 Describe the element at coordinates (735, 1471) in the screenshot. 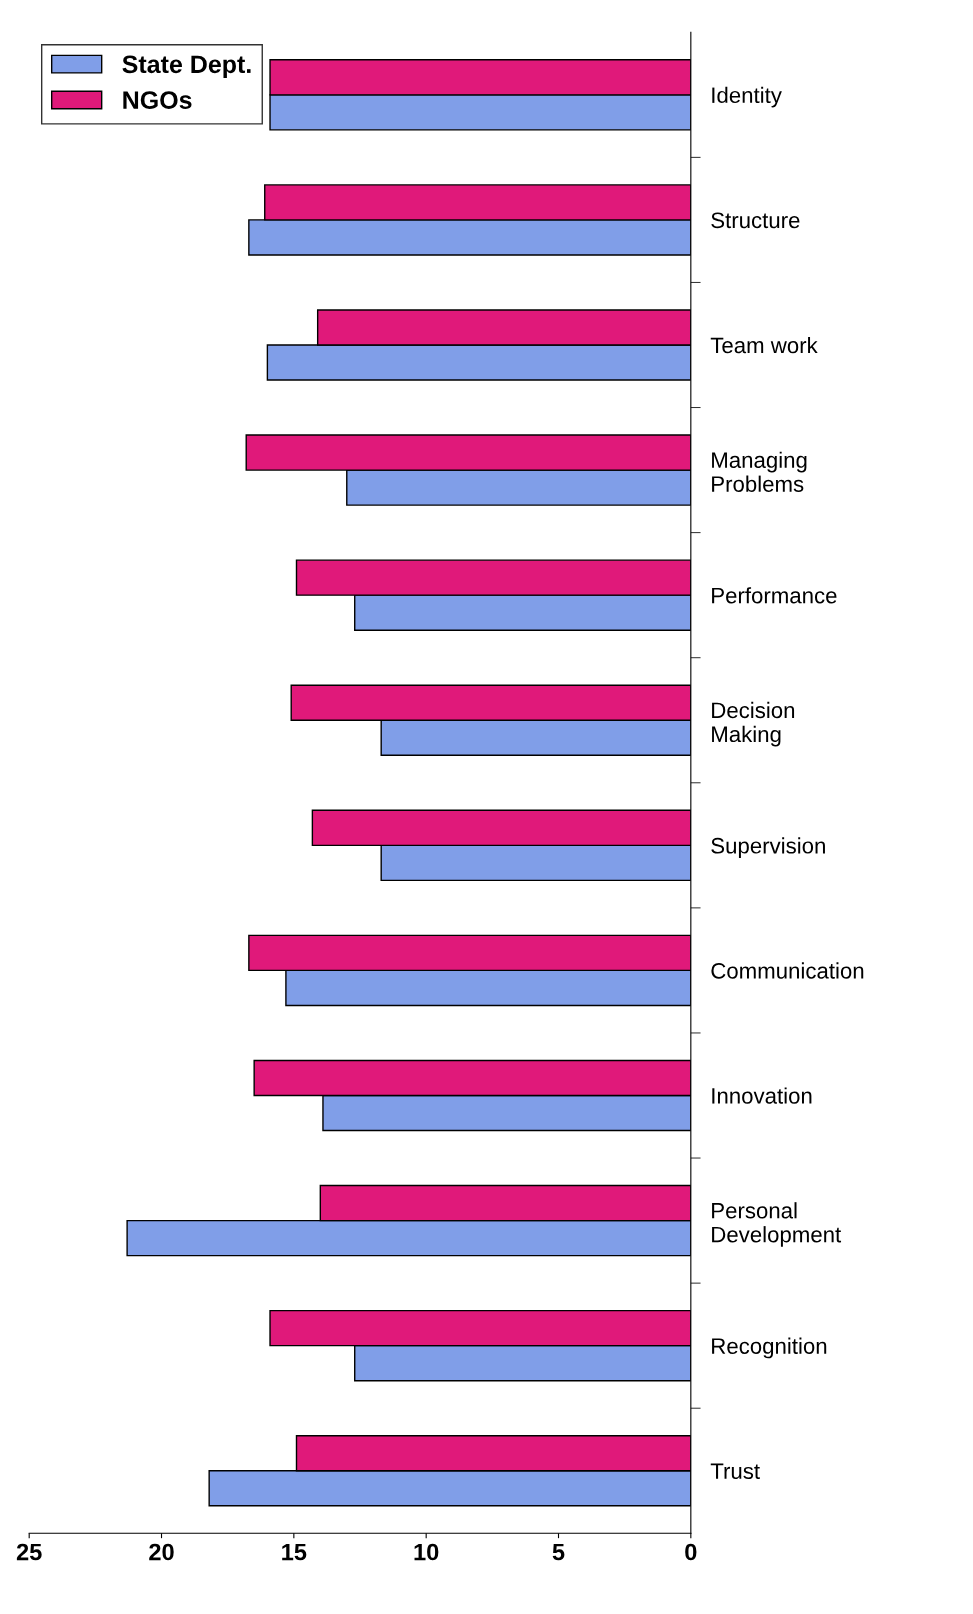

I see `y-tick-label: Trust` at that location.